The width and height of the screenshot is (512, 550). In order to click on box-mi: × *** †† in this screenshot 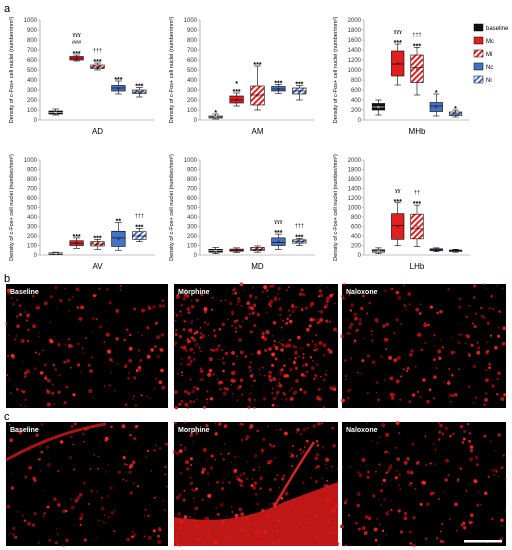, I will do `click(417, 218)`.